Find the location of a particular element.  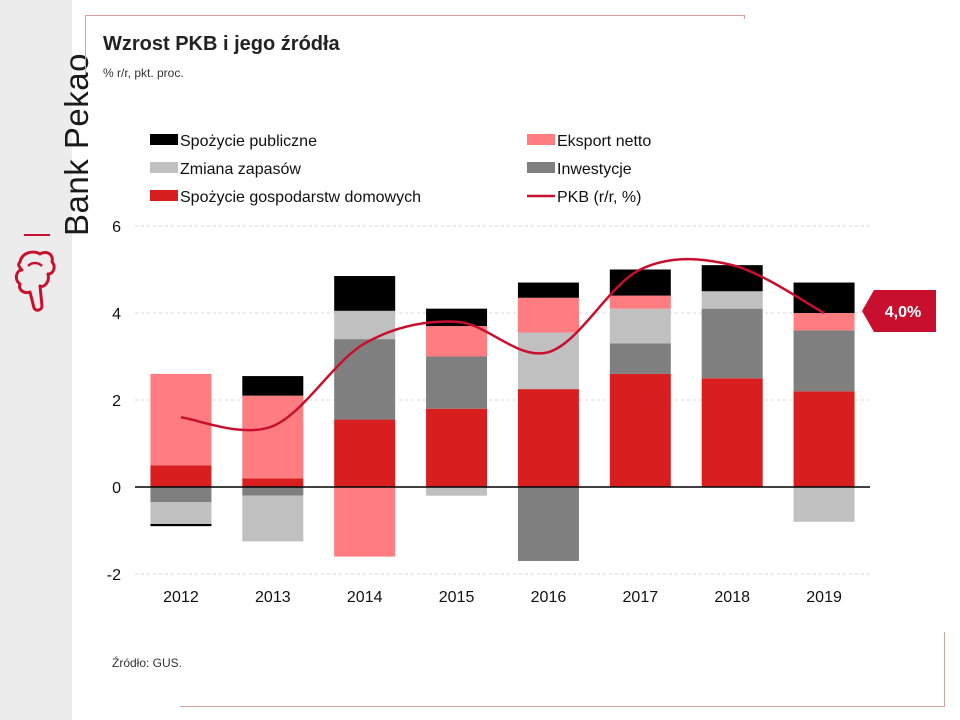

bar-eksport-netto-2012 is located at coordinates (181, 419).